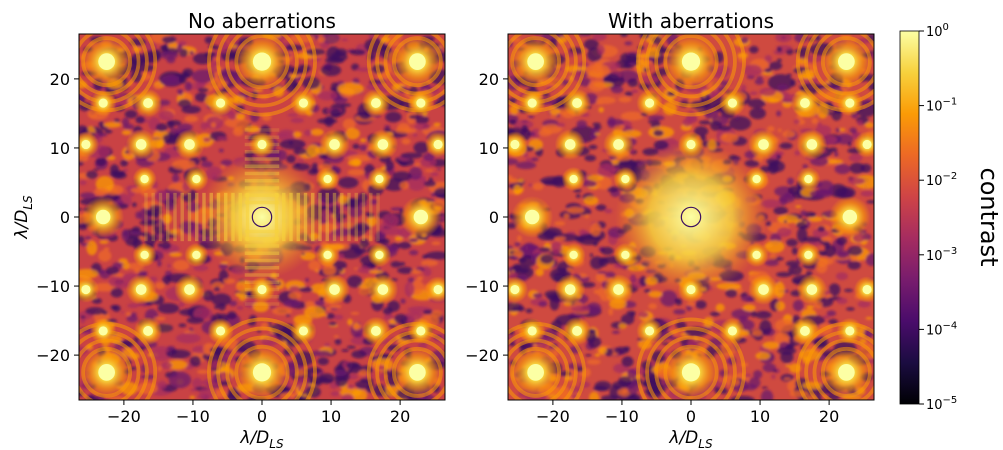  Describe the element at coordinates (941, 404) in the screenshot. I see `colorbar-tick-label: 10⁻⁵` at that location.